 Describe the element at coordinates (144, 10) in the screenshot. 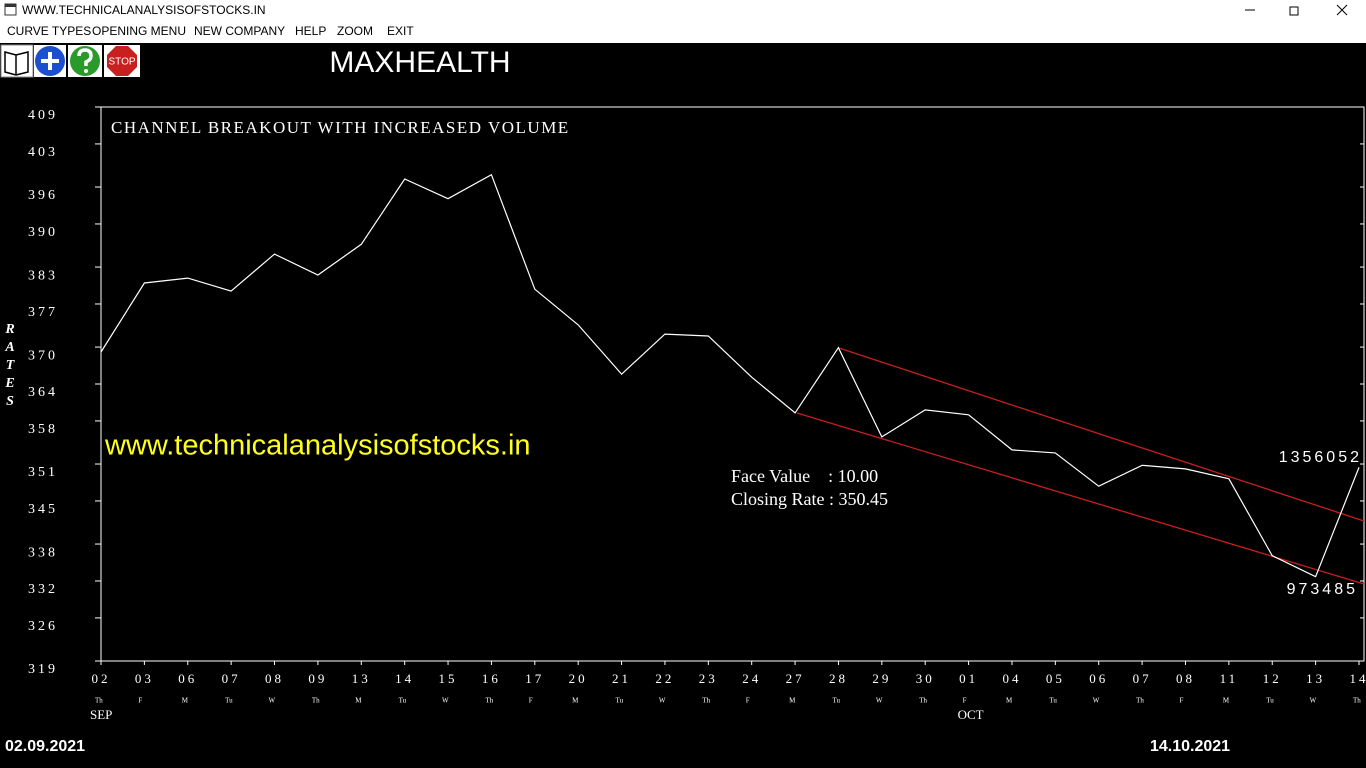

I see `window-title: WWW.TECHNICALANALYSISOFSTOCKS.IN` at that location.